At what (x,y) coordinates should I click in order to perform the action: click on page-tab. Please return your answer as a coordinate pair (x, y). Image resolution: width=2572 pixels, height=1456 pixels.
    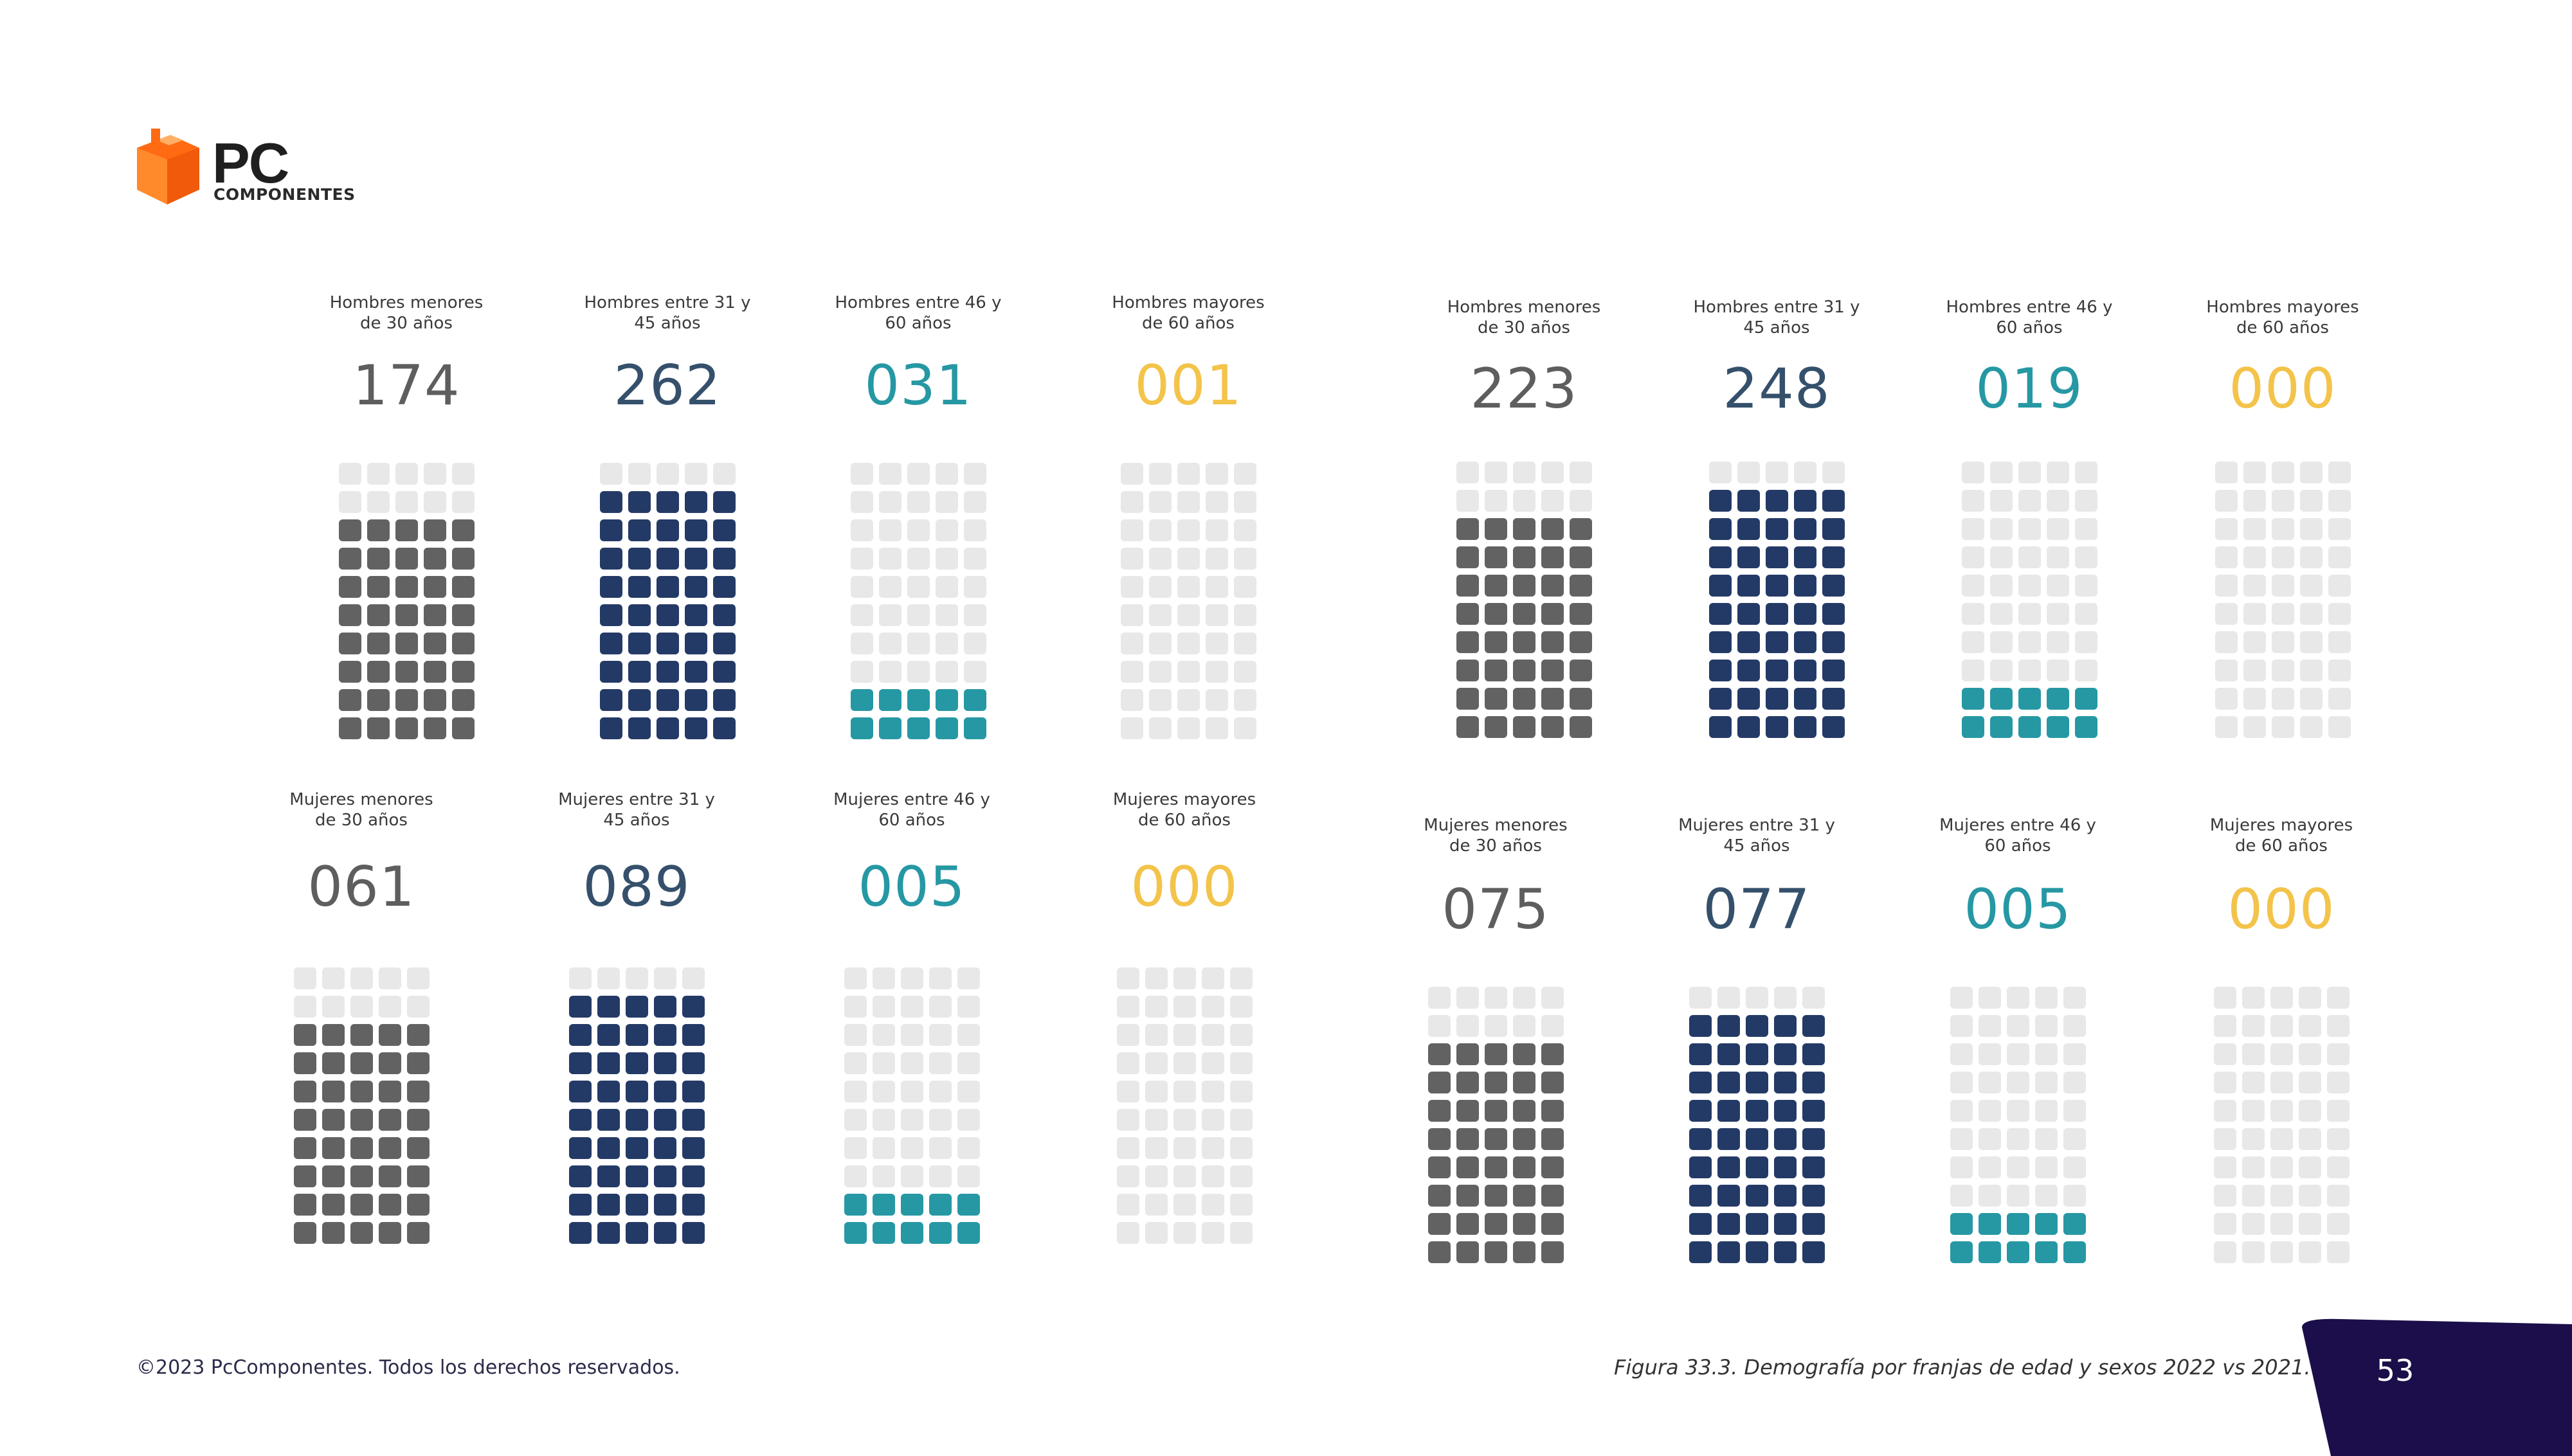
    Looking at the image, I should click on (2437, 1387).